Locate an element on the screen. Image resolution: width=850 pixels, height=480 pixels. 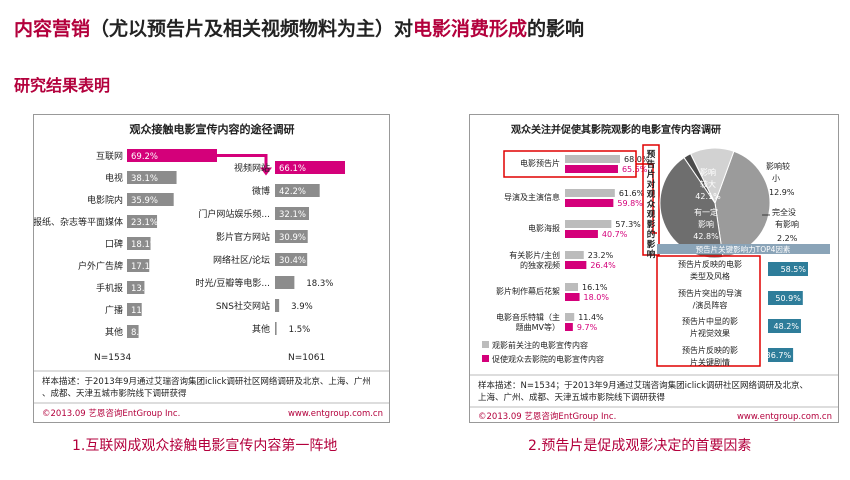
data-label: 69.2% is located at coordinates (144, 157).